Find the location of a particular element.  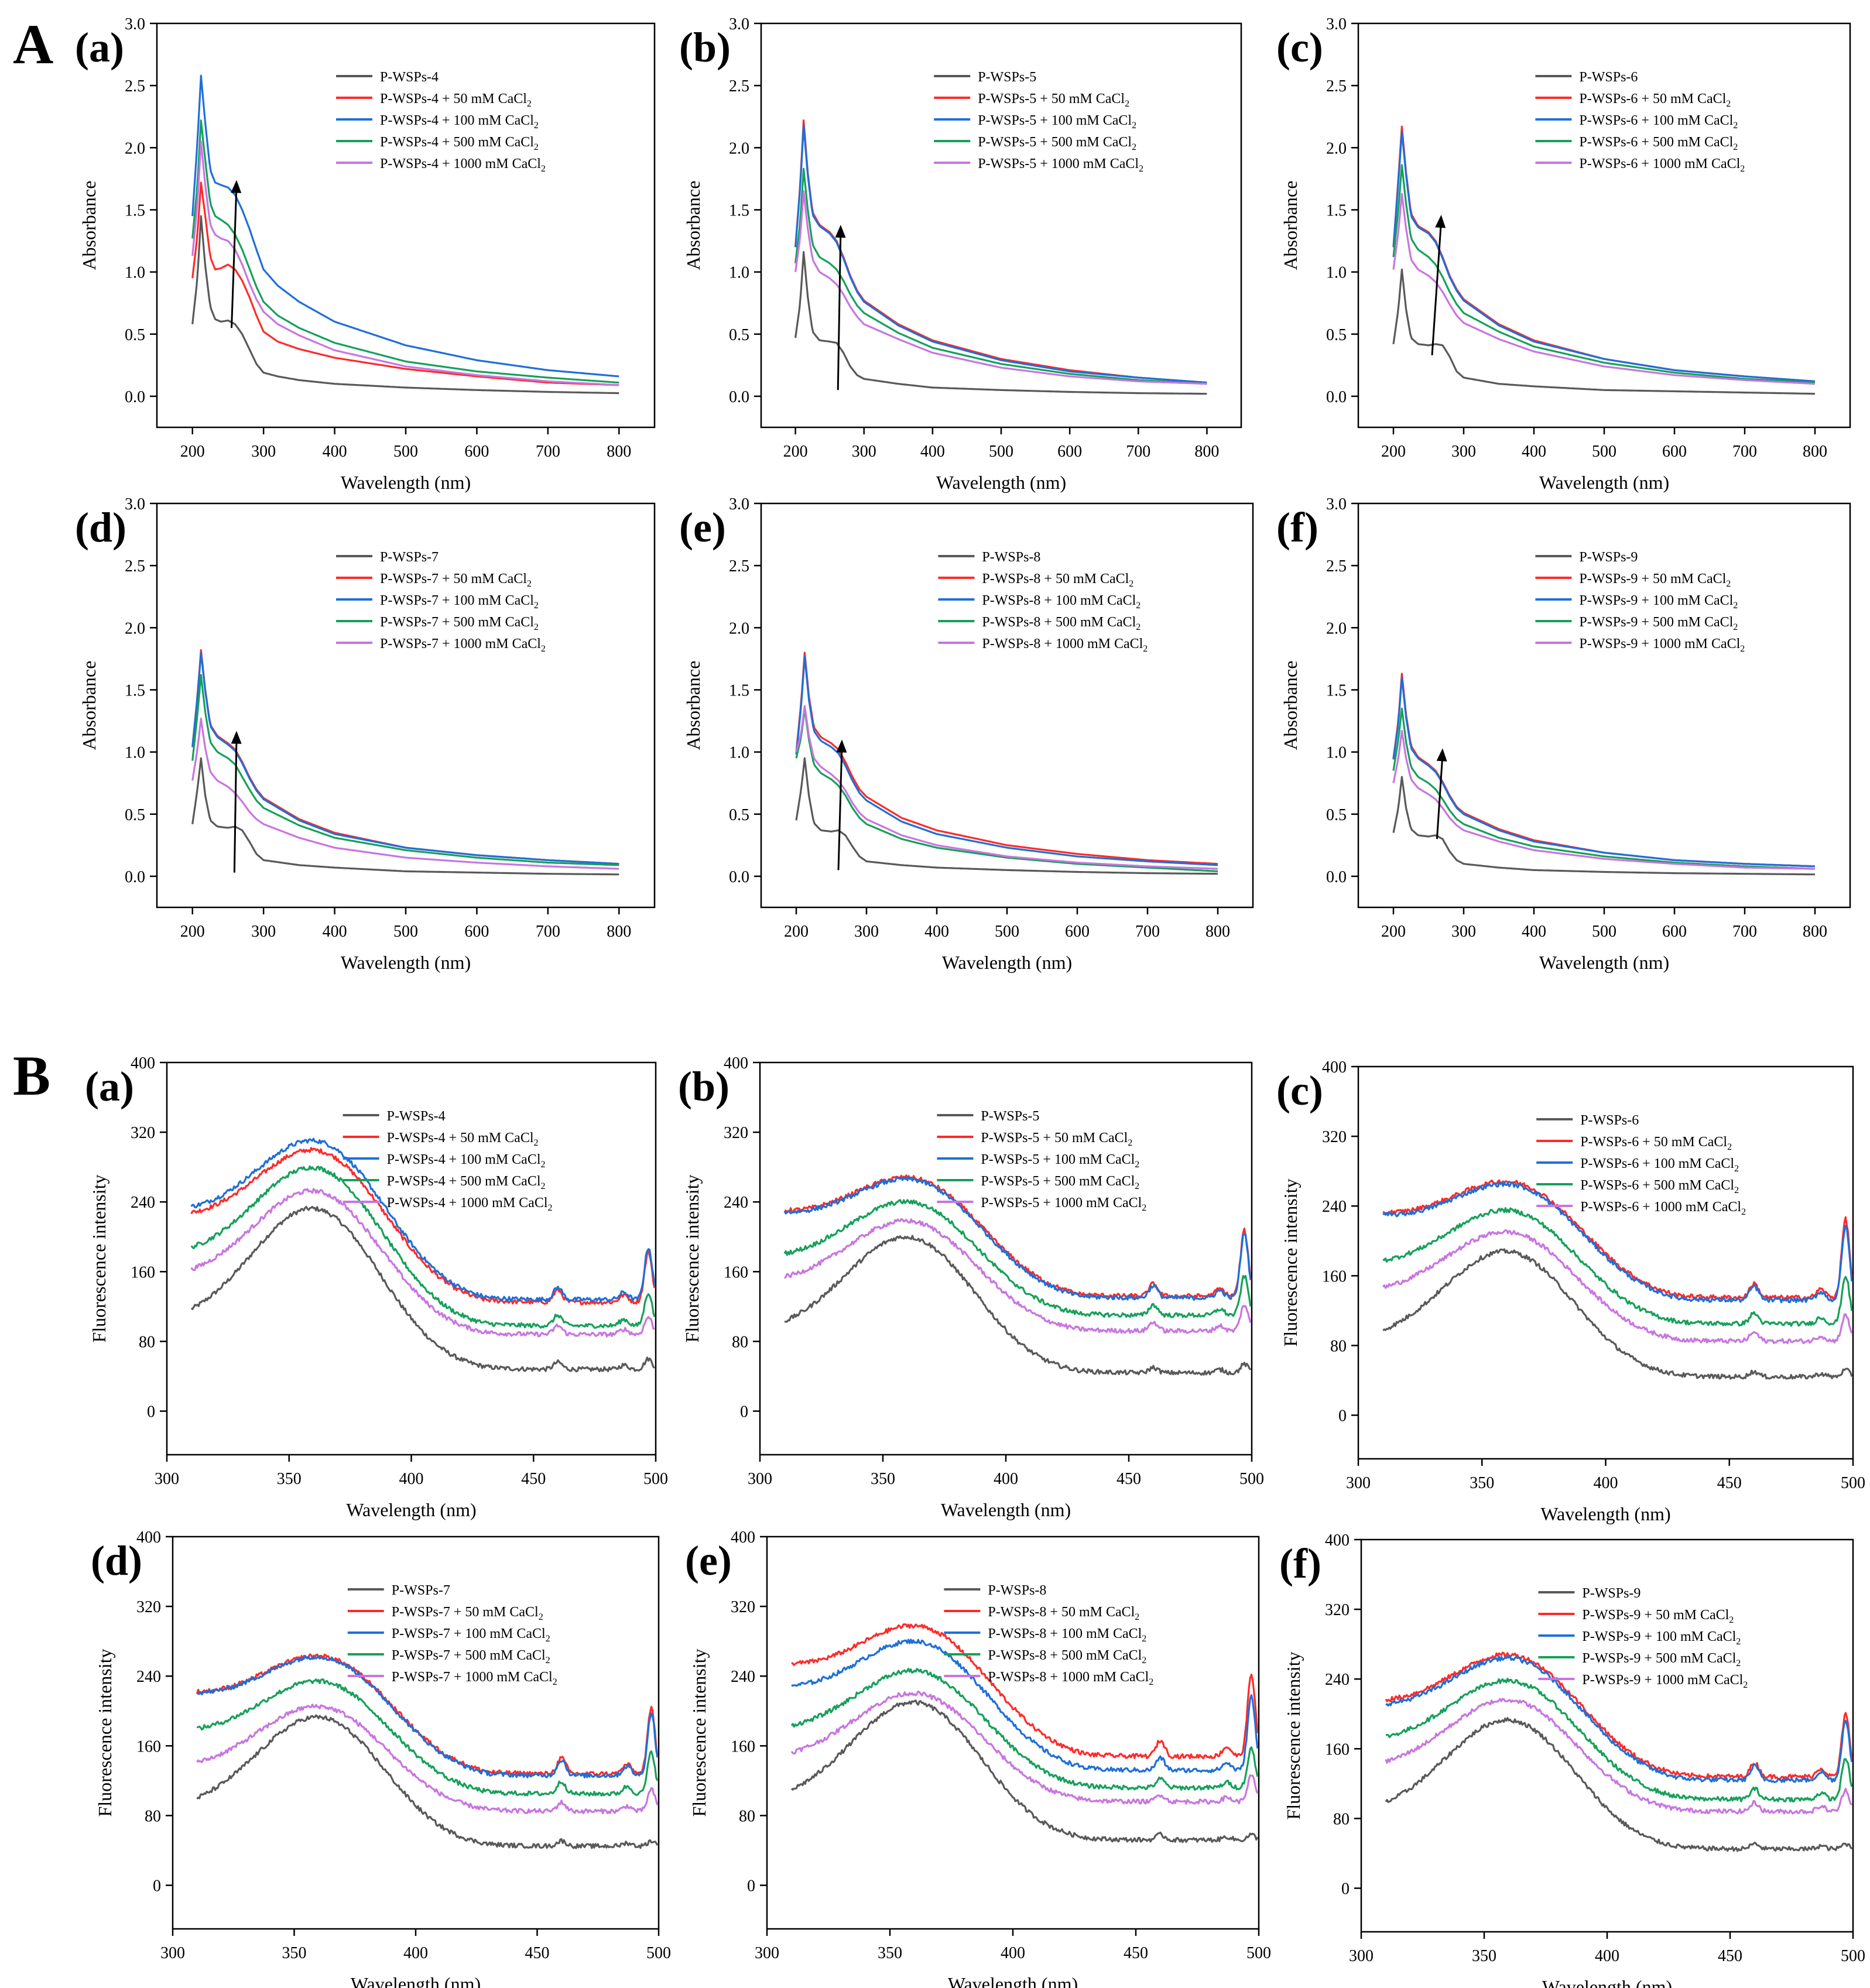

y-tick-label: 0 is located at coordinates (1342, 1416).